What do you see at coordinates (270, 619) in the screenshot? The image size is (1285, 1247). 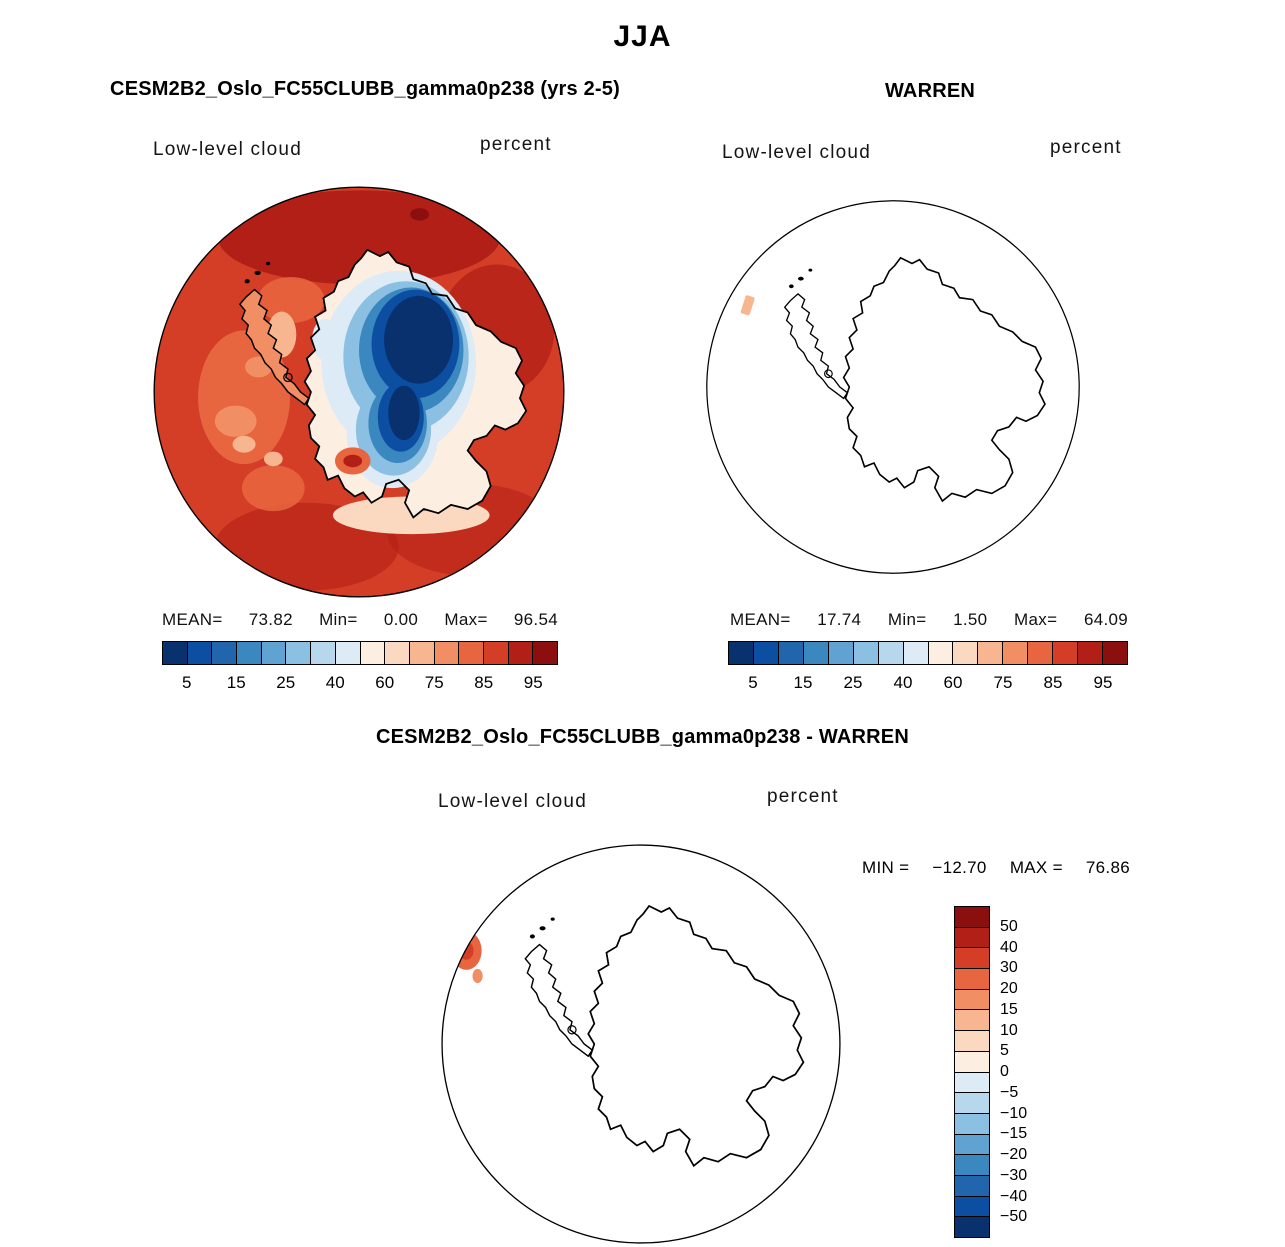 I see `mean-value: 73.82` at bounding box center [270, 619].